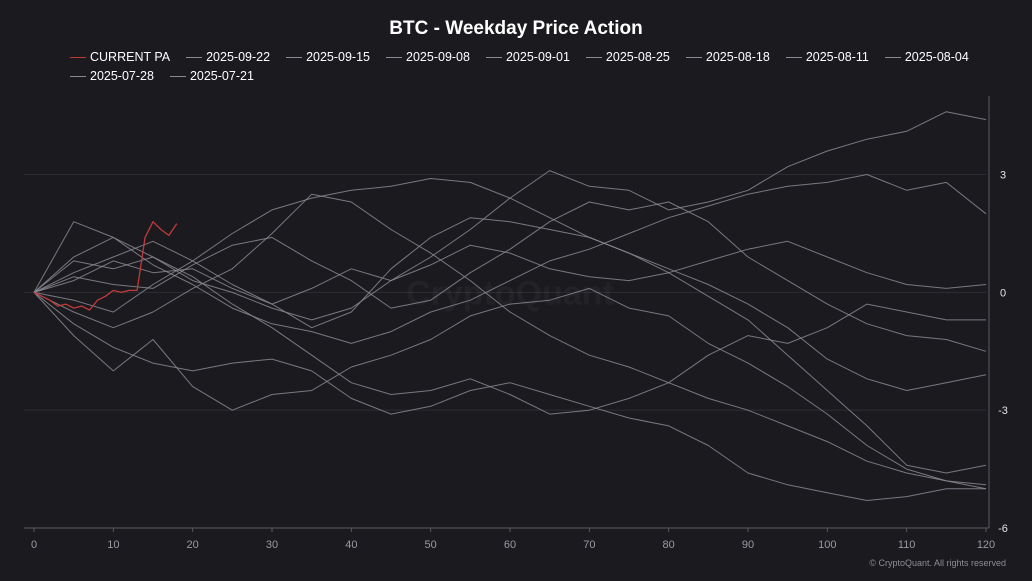  What do you see at coordinates (907, 545) in the screenshot?
I see `x-tick-label: 110` at bounding box center [907, 545].